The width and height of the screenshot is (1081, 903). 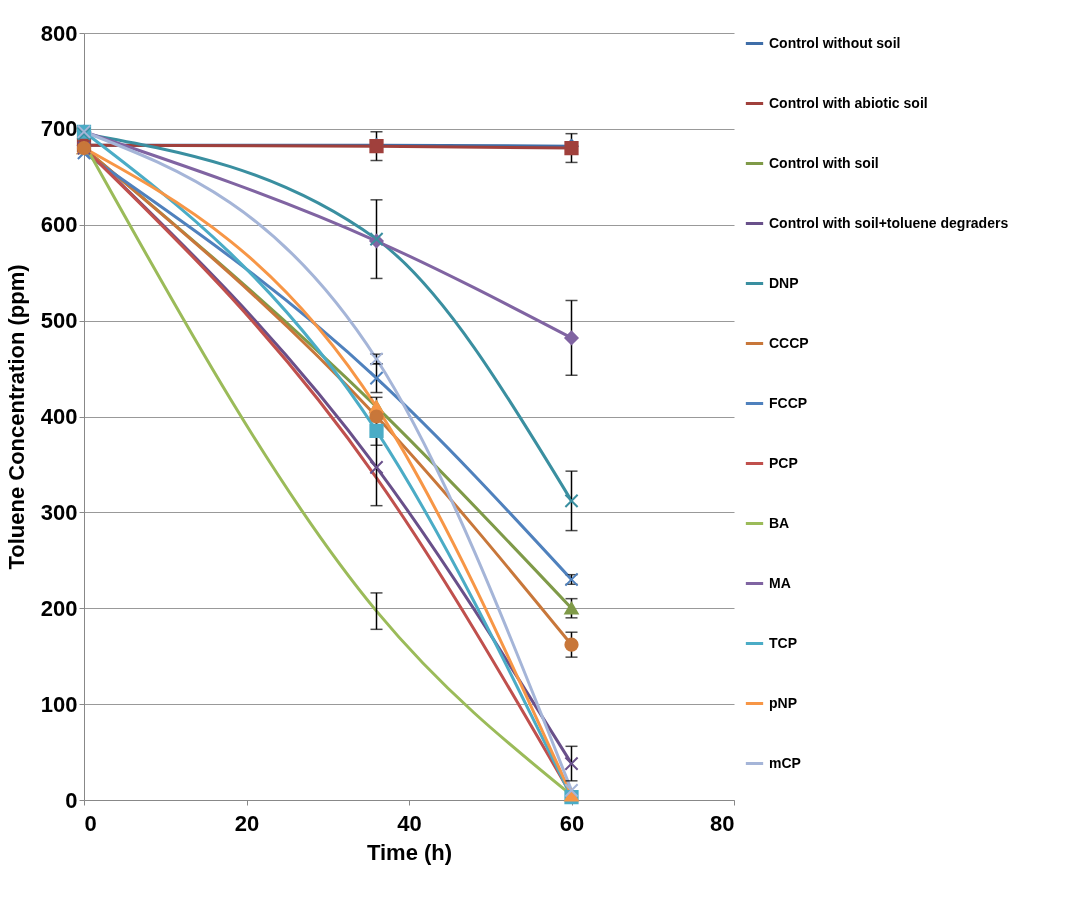 I want to click on legend-label: FCCP, so click(x=788, y=402).